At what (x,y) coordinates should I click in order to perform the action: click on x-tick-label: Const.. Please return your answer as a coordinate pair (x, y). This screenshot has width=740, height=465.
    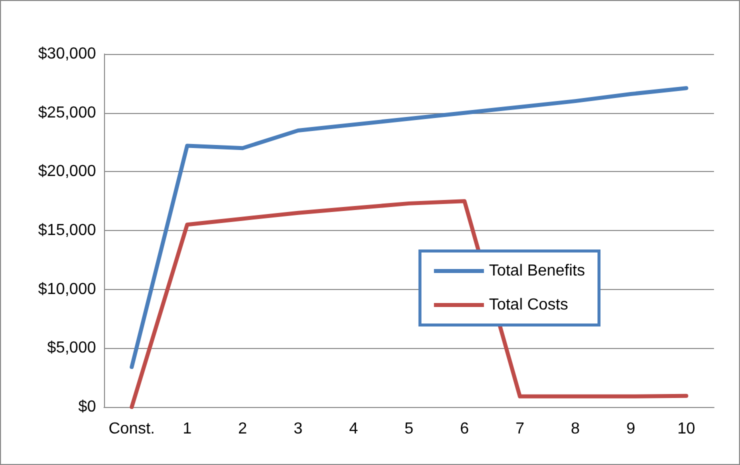
    Looking at the image, I should click on (131, 429).